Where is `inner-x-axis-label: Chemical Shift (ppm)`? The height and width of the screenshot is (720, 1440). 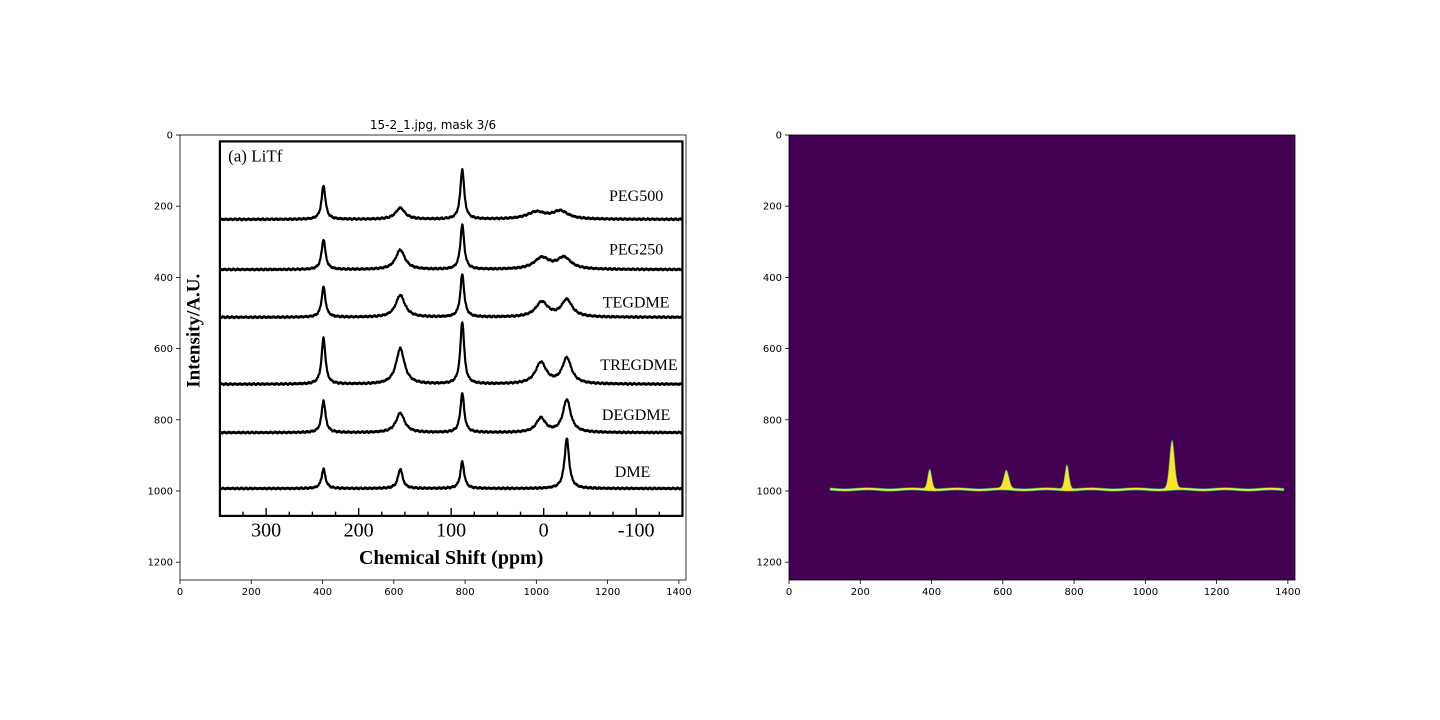
inner-x-axis-label: Chemical Shift (ppm) is located at coordinates (451, 558).